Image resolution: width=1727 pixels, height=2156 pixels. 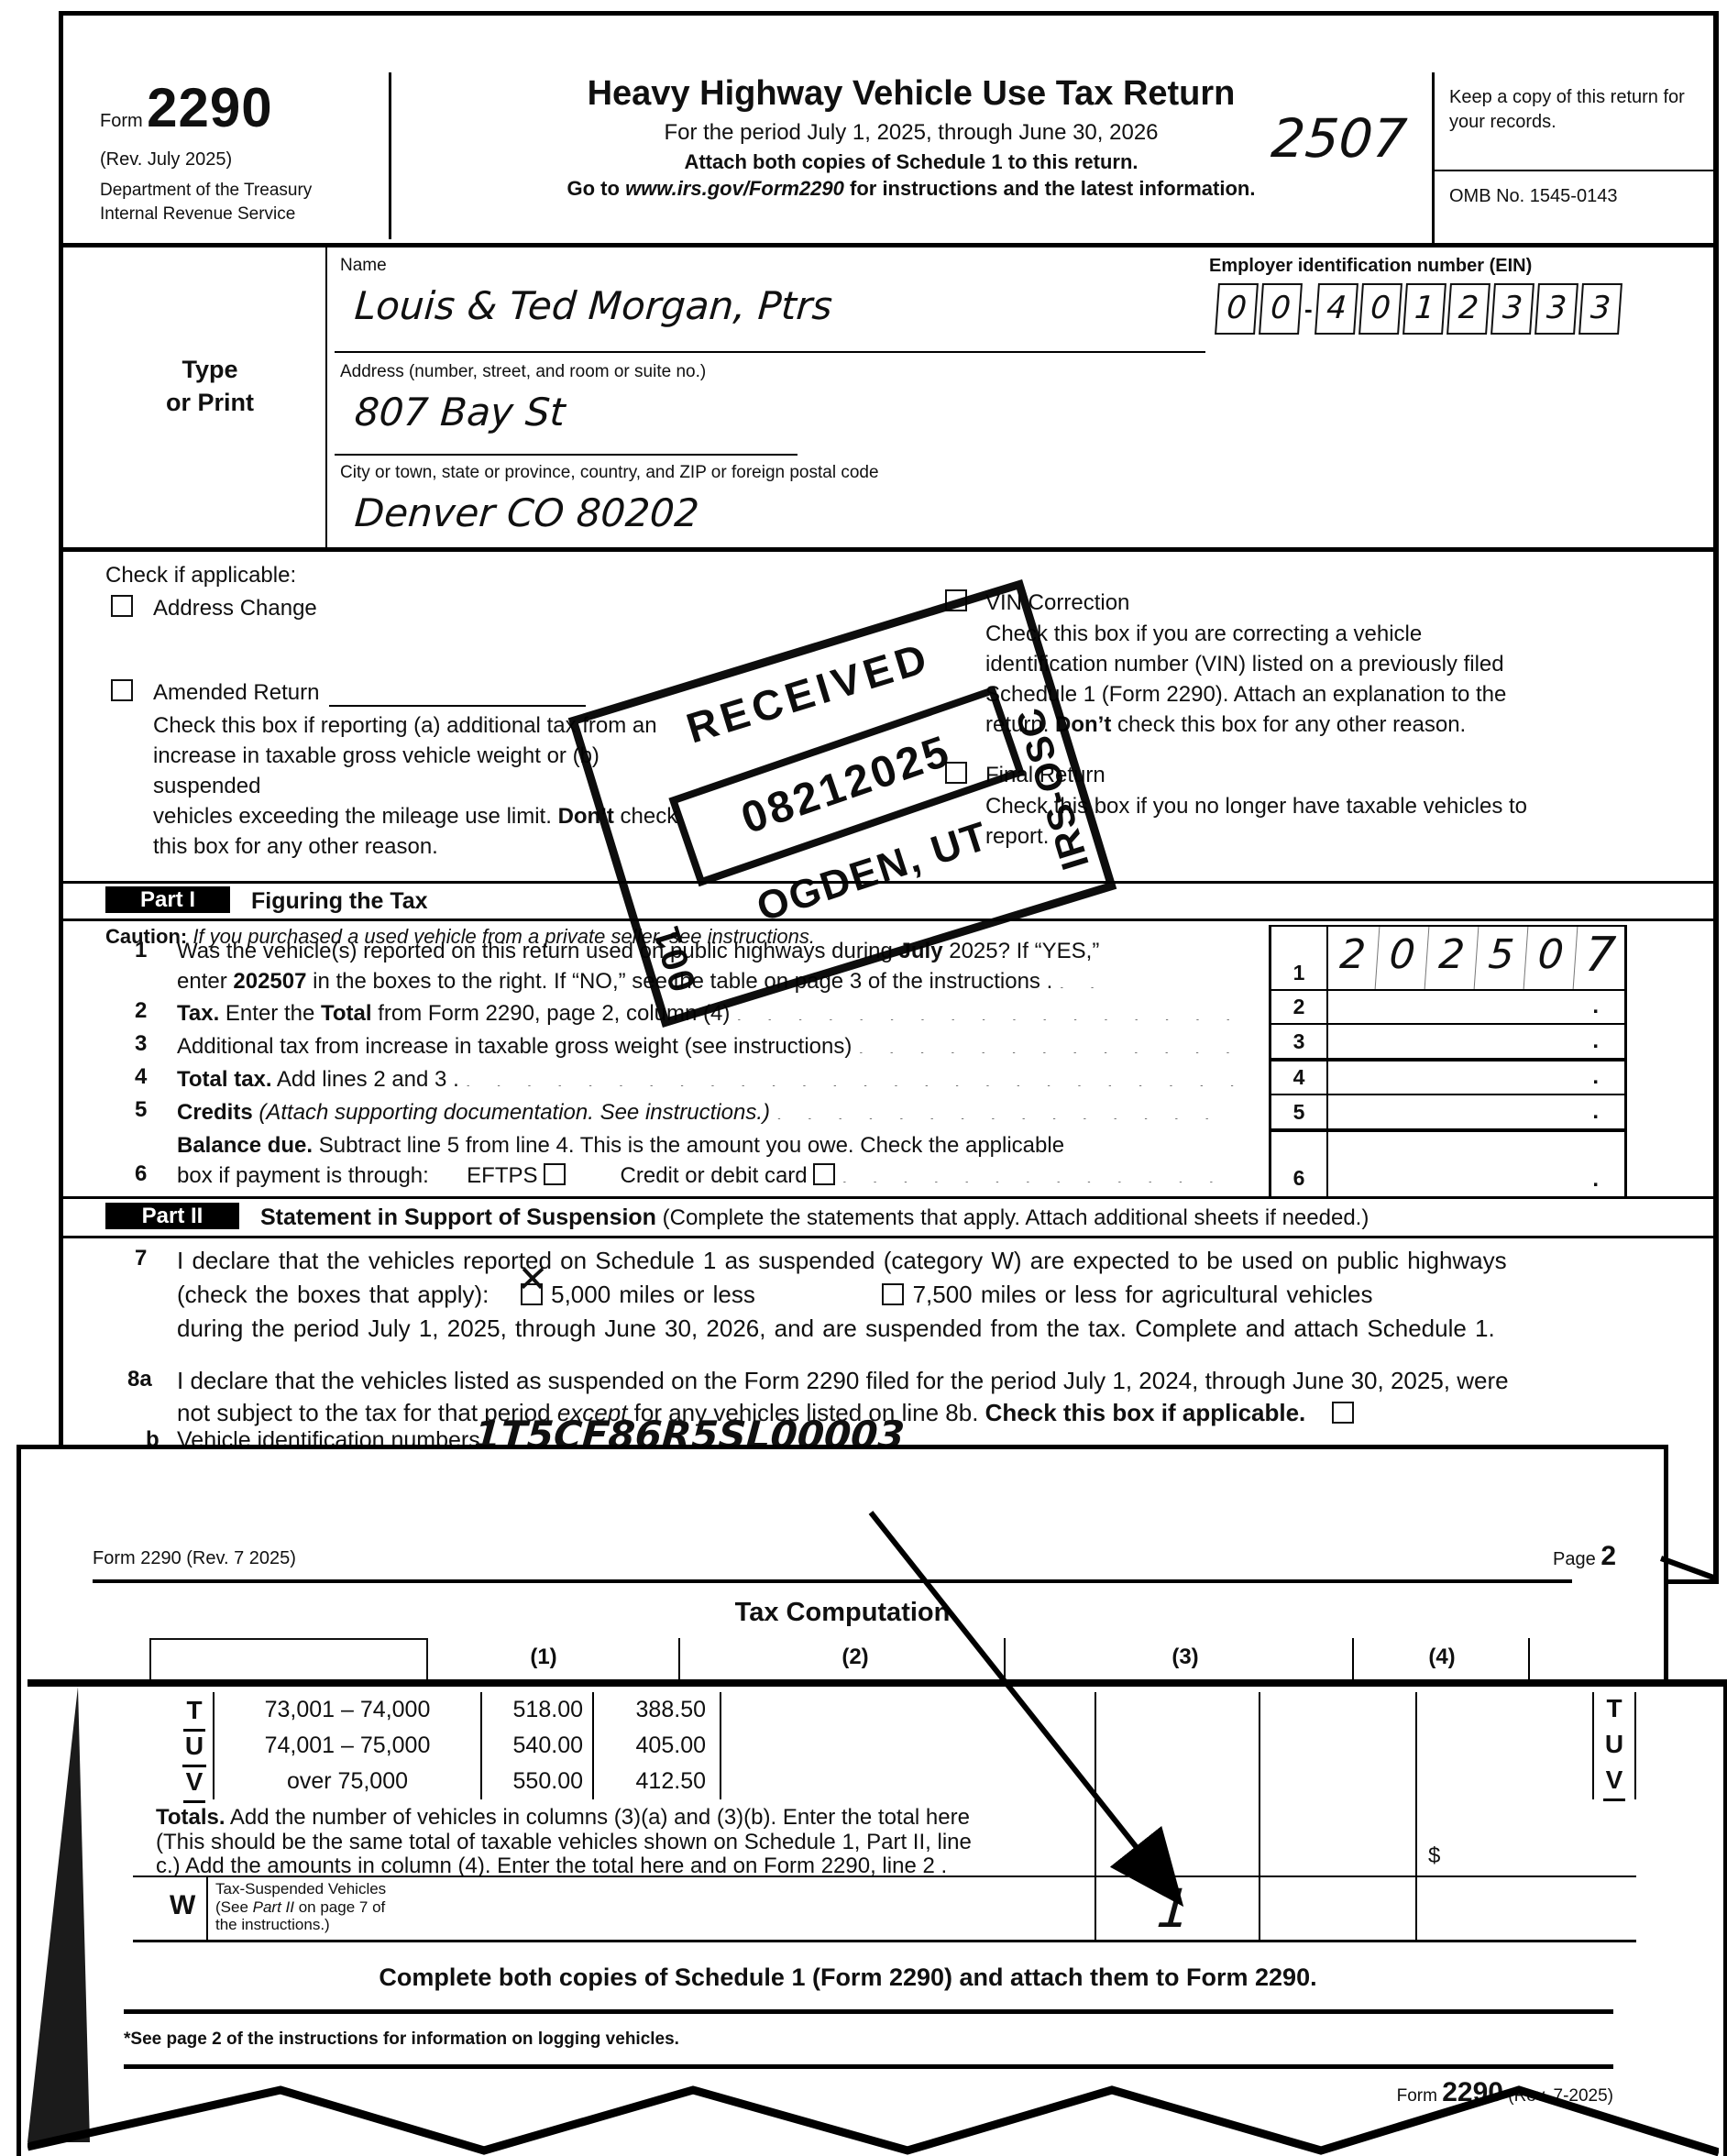 What do you see at coordinates (884, 1876) in the screenshot?
I see `totals-separator` at bounding box center [884, 1876].